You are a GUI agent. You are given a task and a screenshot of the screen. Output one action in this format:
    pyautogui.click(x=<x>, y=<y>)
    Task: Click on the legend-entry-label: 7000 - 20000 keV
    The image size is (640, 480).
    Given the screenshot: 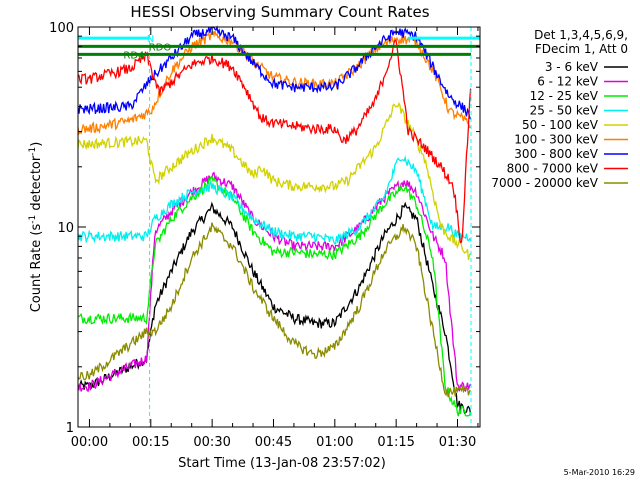 What is the action you would take?
    pyautogui.click(x=544, y=183)
    